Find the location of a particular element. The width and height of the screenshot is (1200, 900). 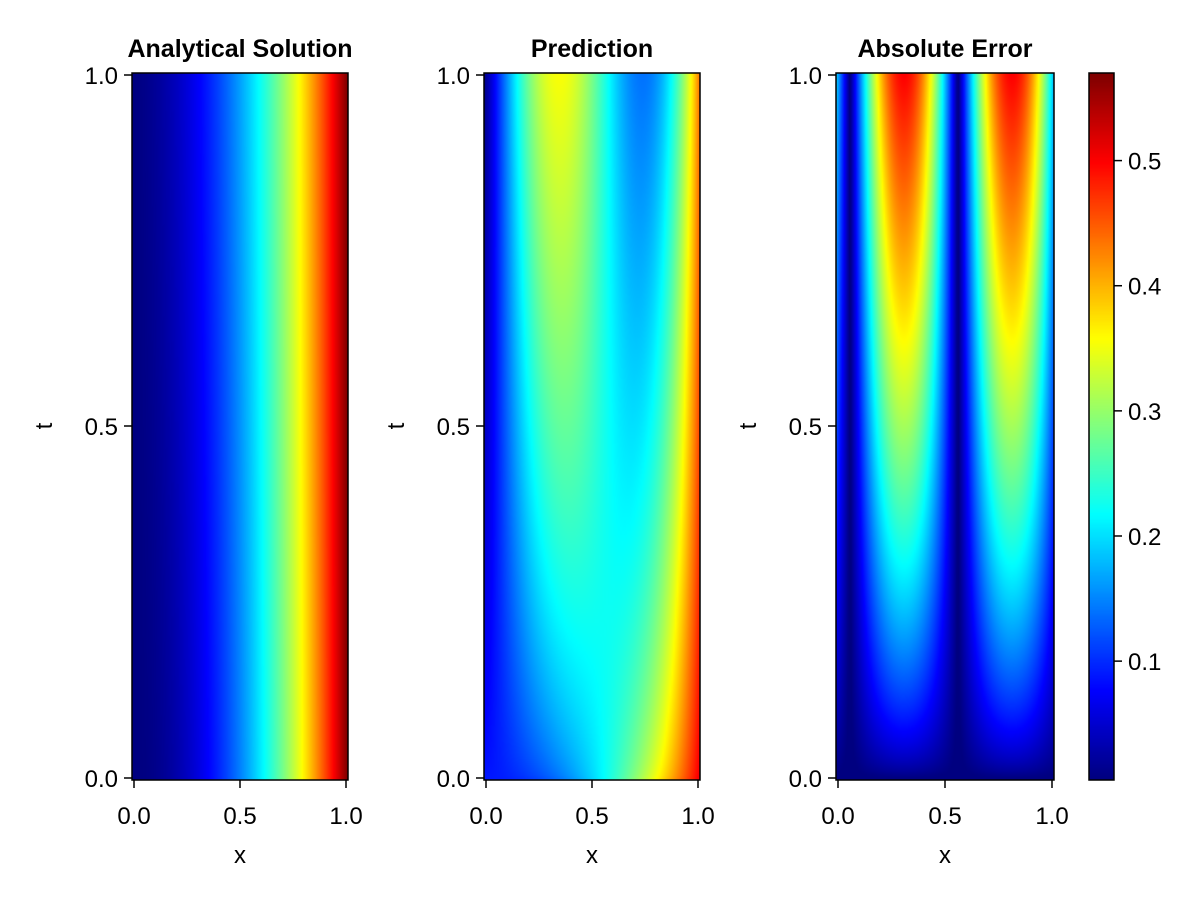

colorbar-ticks: 0.1 0.2 0.3 0.4 0.5 is located at coordinates (1137, 413).